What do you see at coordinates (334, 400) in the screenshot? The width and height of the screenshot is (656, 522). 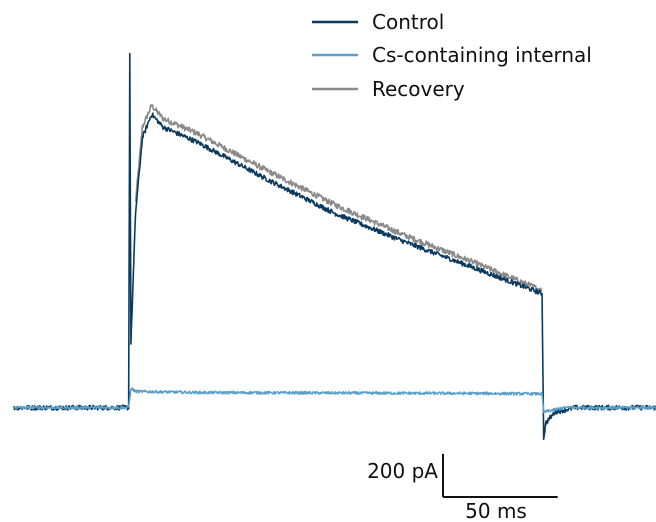 I see `trace-cs-containing-internal` at bounding box center [334, 400].